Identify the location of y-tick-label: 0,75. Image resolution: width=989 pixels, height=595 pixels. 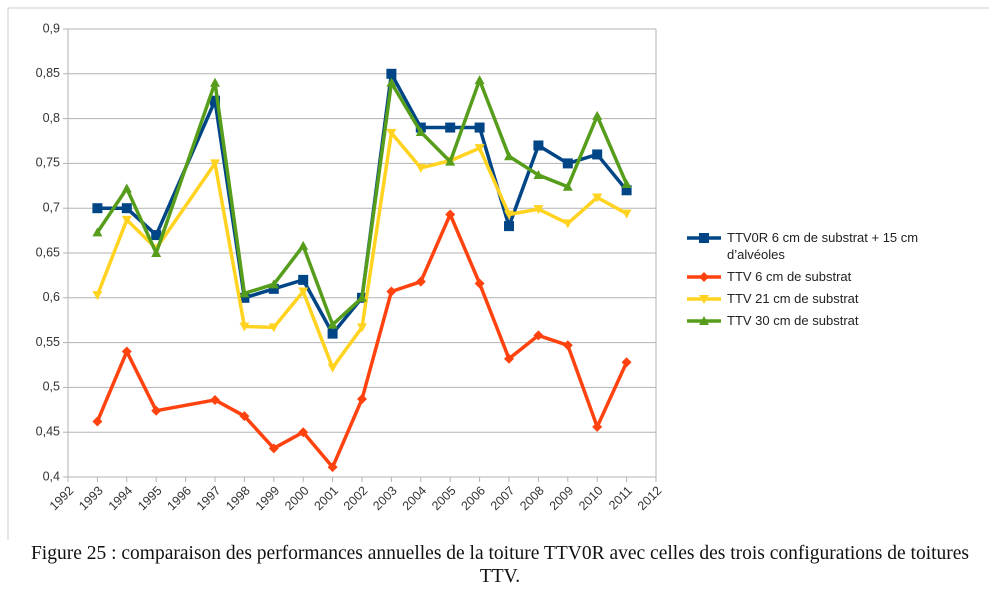
(48, 163).